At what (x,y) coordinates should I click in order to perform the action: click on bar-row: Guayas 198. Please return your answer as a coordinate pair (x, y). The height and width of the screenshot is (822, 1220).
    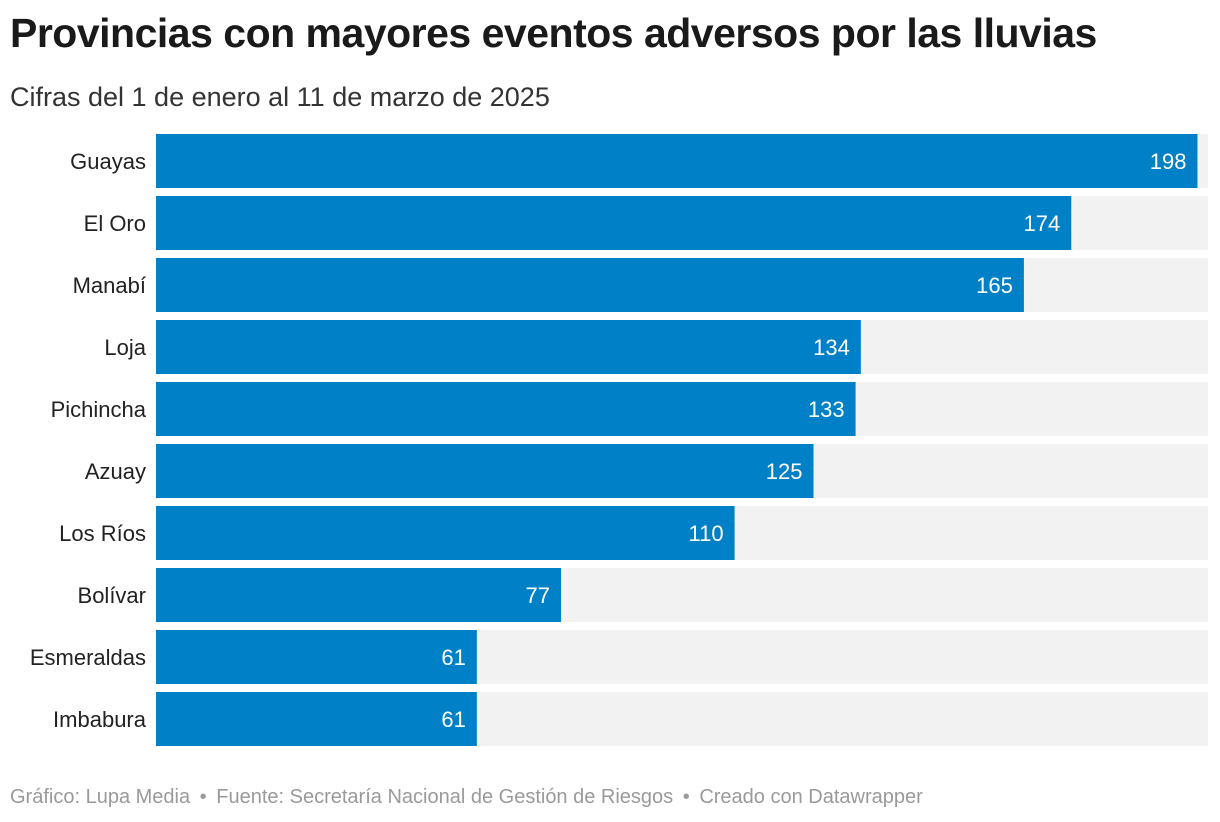
    Looking at the image, I should click on (639, 161).